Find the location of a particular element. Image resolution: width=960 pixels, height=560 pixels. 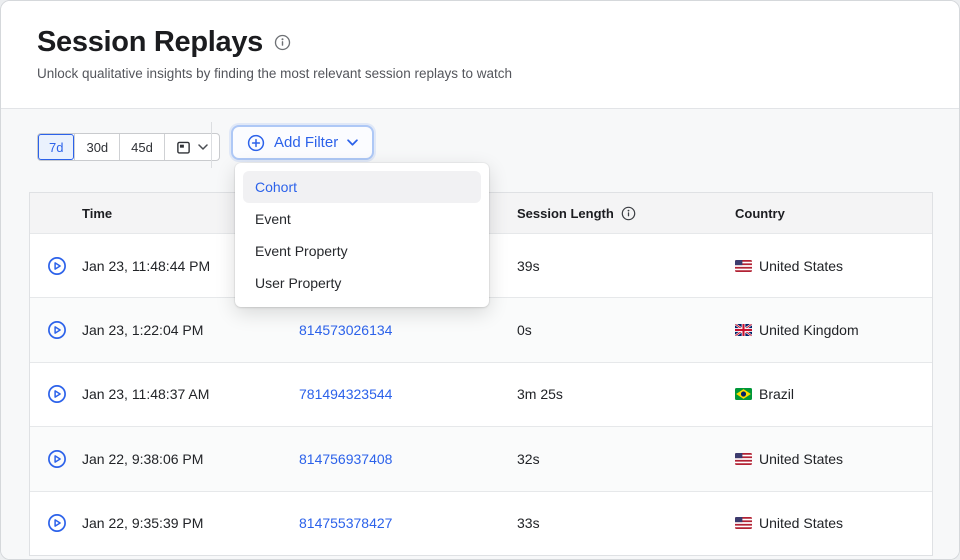

session-row: Jan 22, 9:35:39 PM 814755378427 33s is located at coordinates (481, 522).